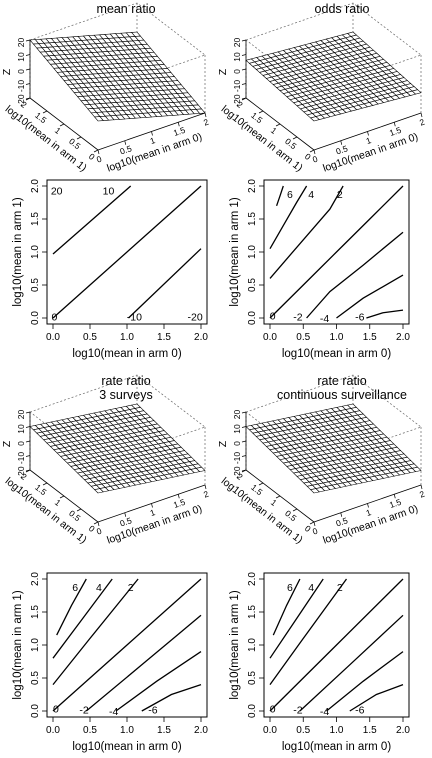 Image resolution: width=432 pixels, height=758 pixels. Describe the element at coordinates (324, 712) in the screenshot. I see `contour-level-label: -4` at that location.